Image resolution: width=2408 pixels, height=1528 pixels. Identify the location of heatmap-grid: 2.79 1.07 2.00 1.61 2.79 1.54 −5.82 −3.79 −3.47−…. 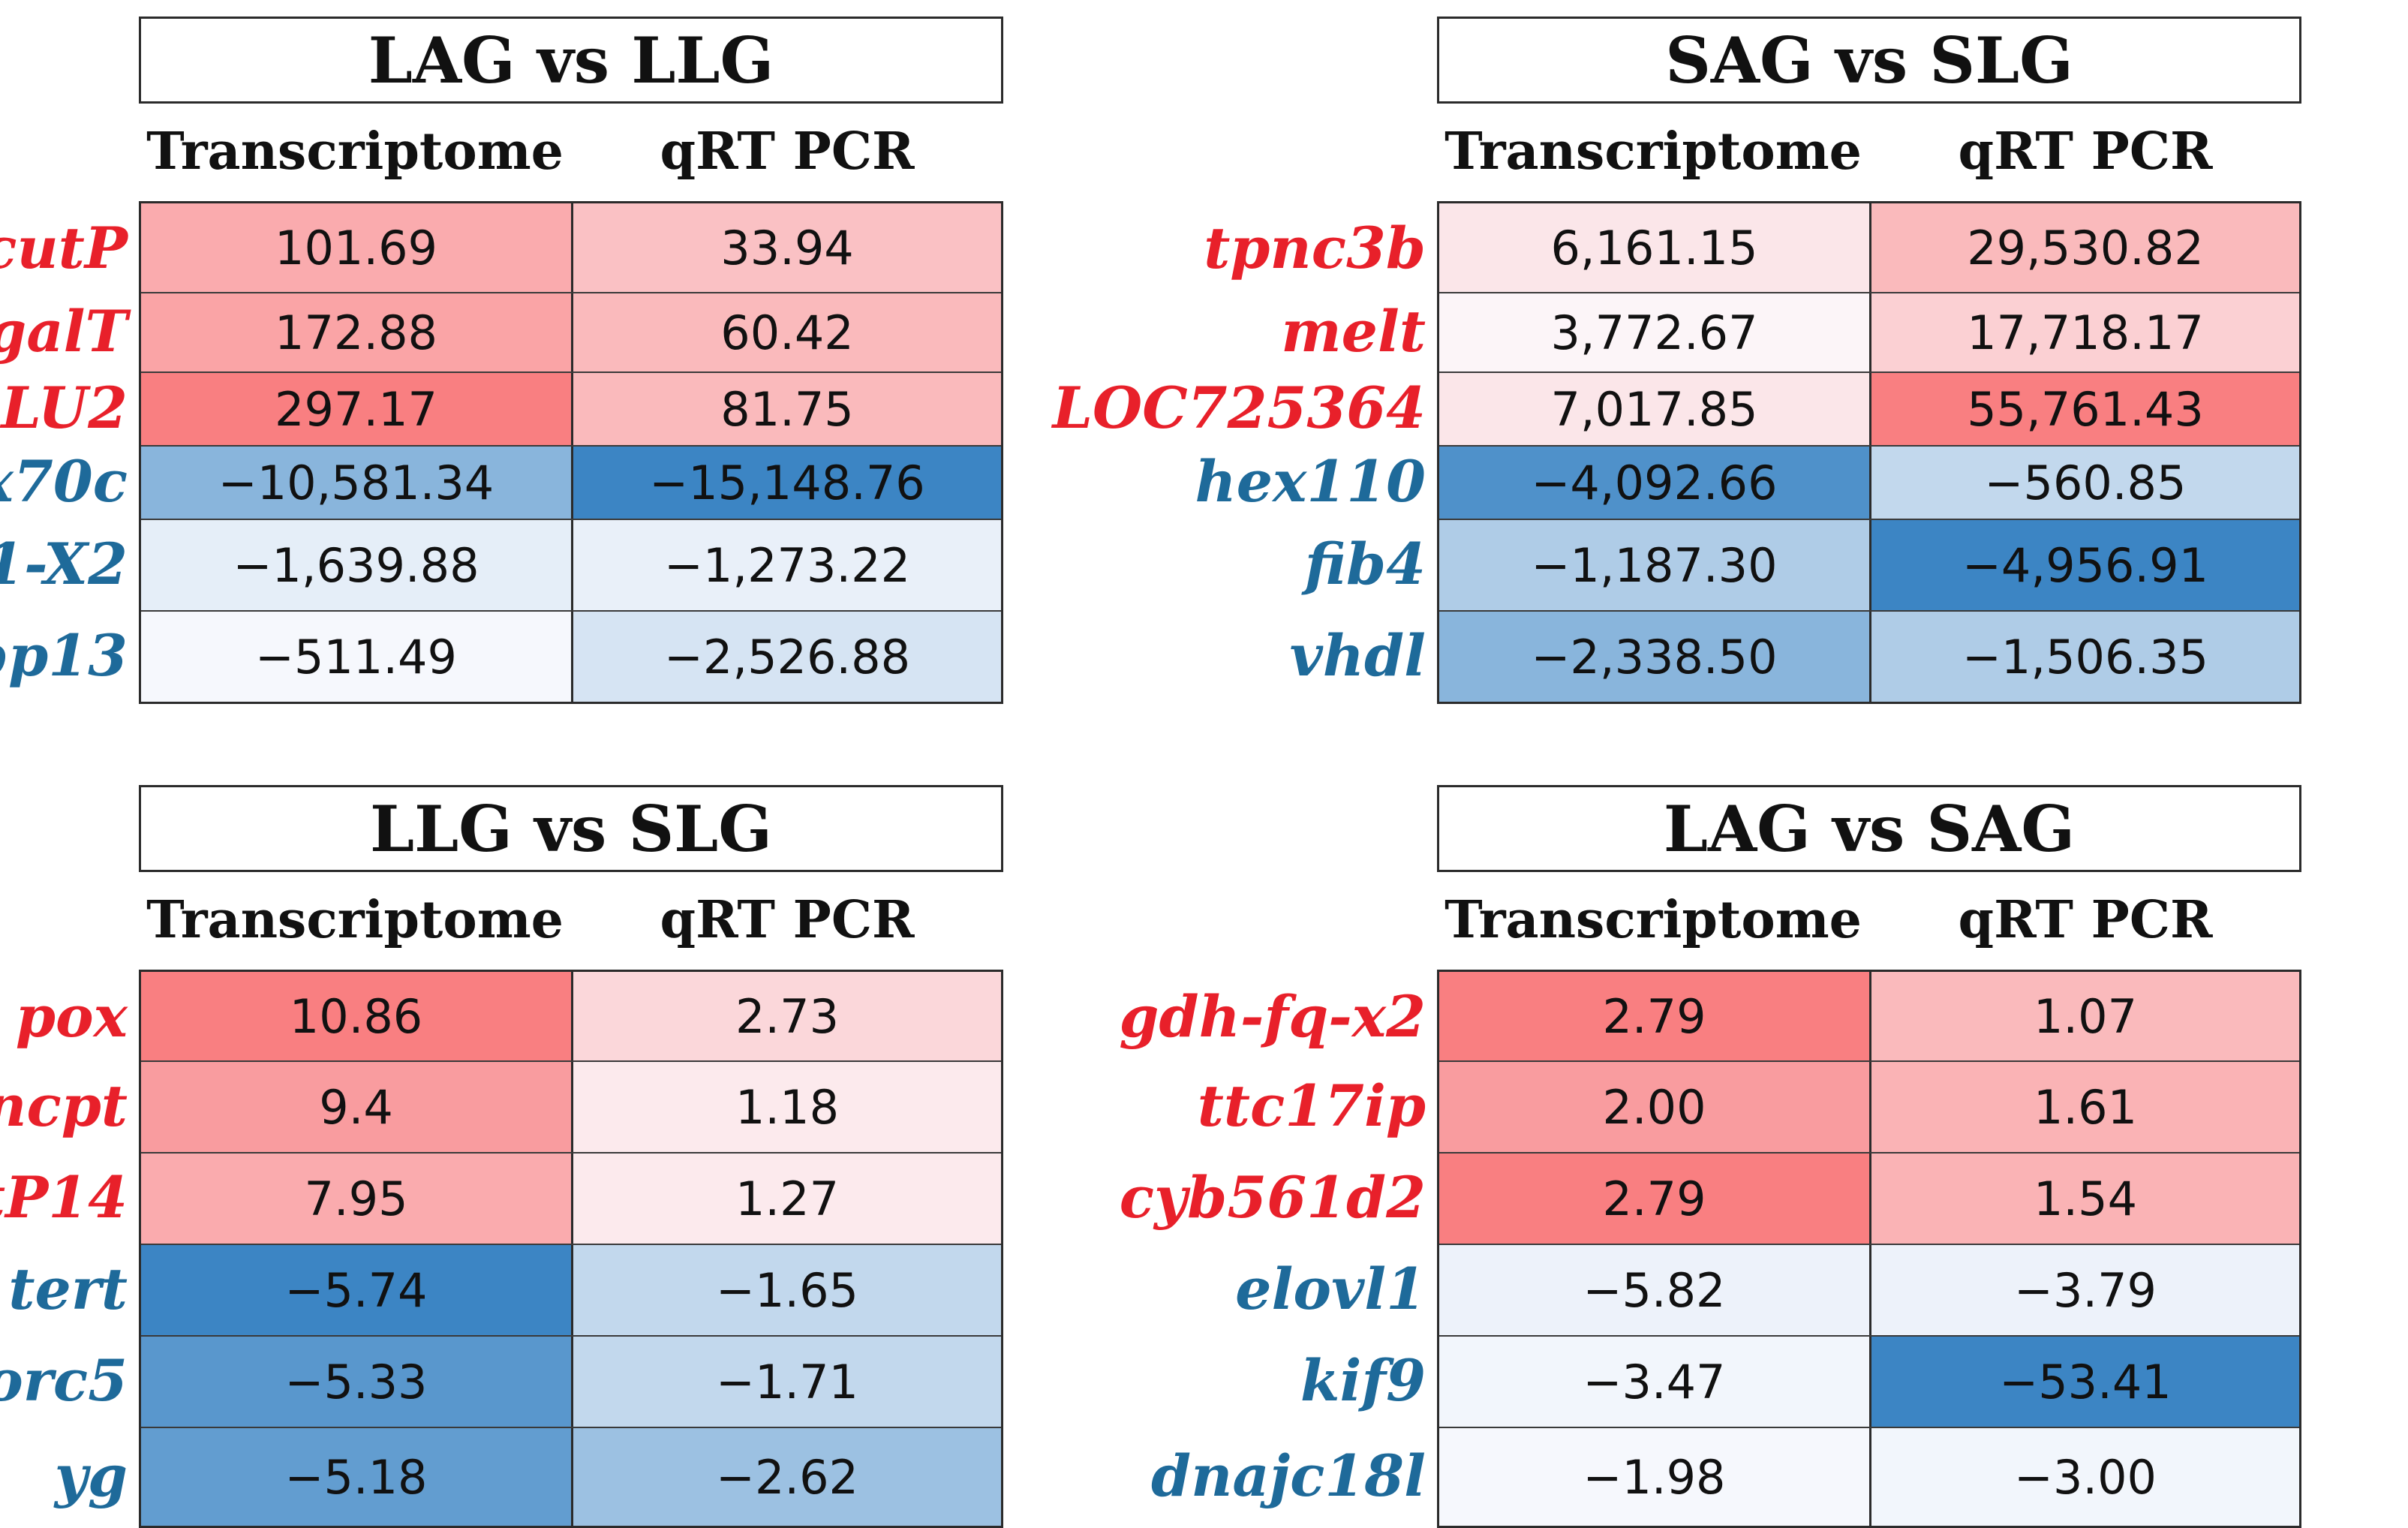
(1869, 1249).